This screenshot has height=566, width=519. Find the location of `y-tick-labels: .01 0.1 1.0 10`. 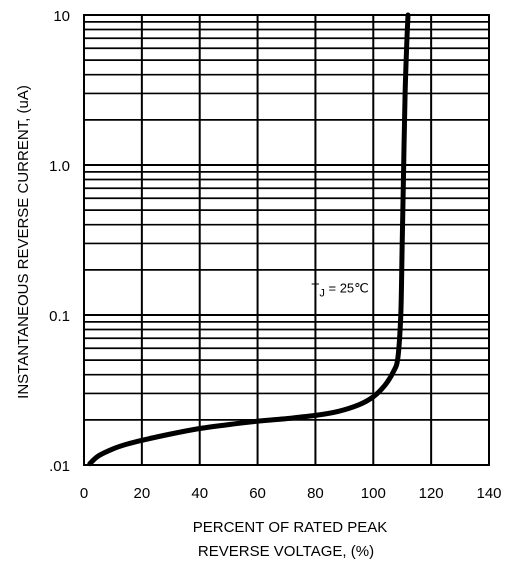

y-tick-labels: .01 0.1 1.0 10 is located at coordinates (59, 241).